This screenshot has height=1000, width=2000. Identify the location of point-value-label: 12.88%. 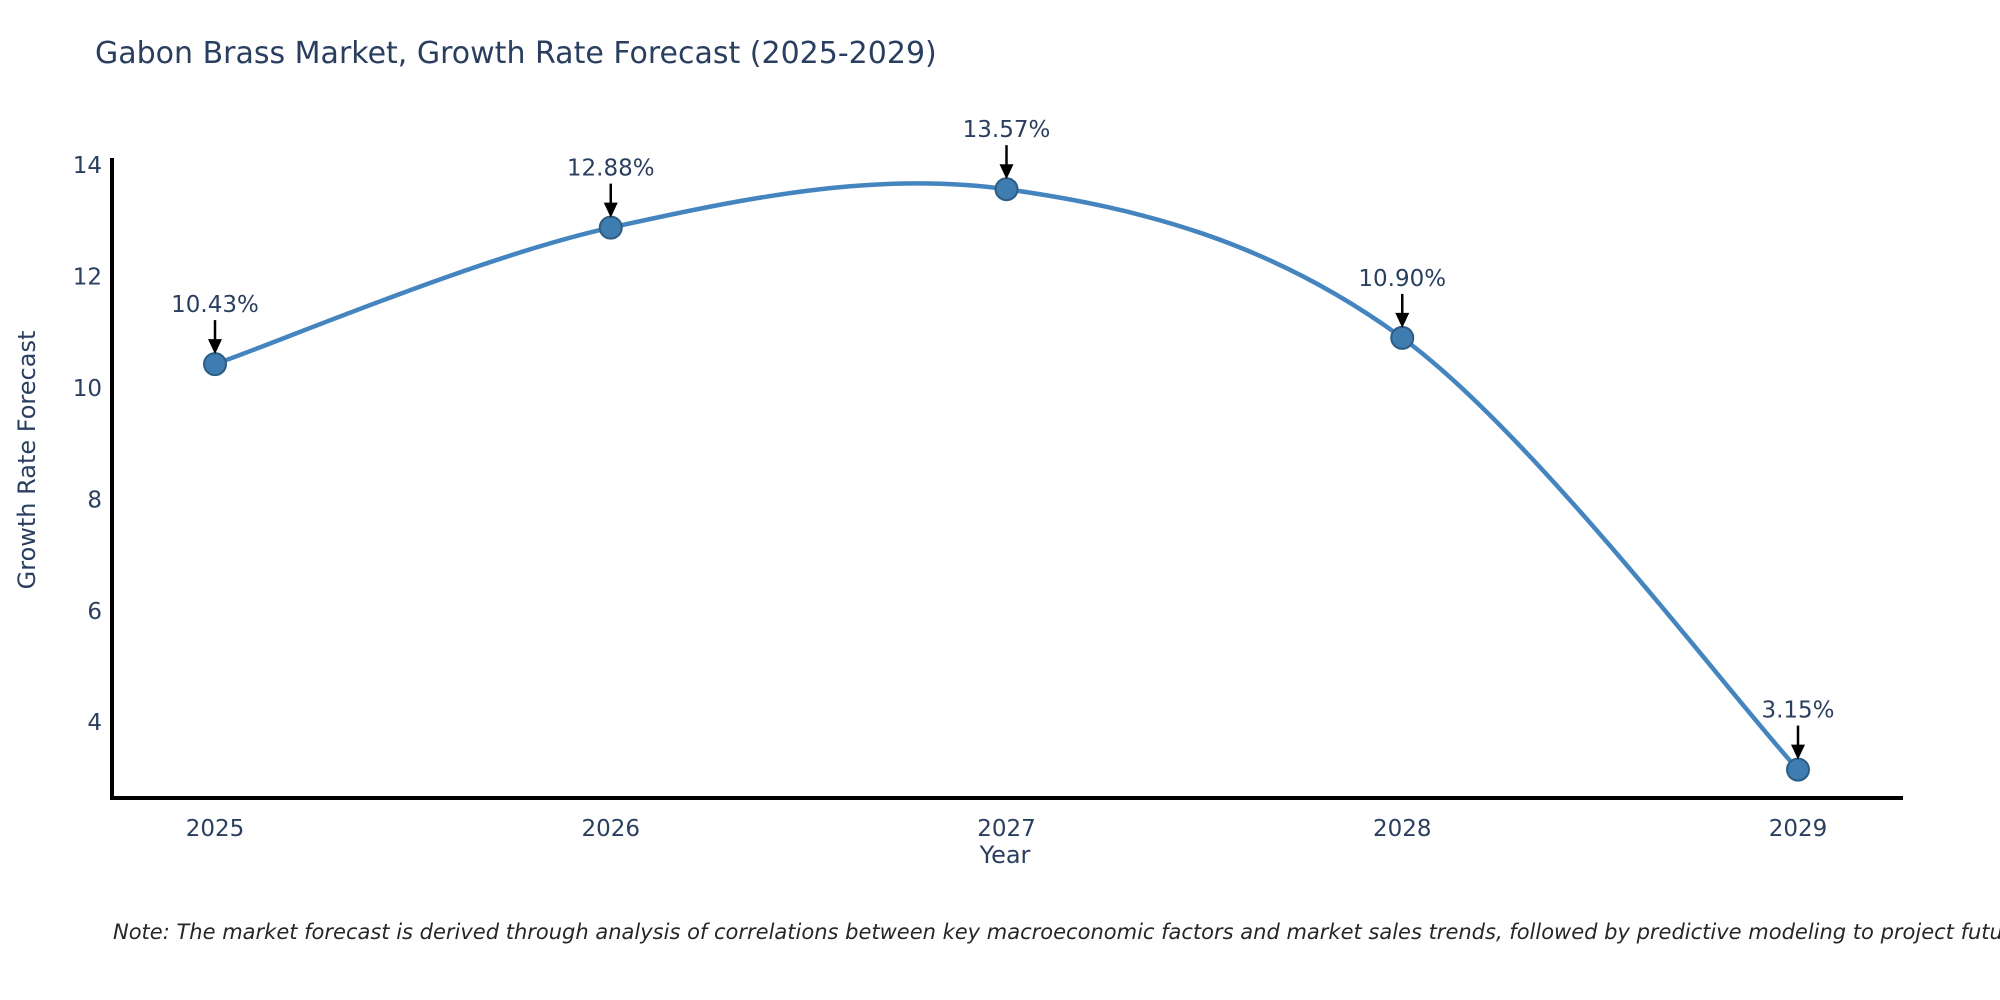
(611, 169).